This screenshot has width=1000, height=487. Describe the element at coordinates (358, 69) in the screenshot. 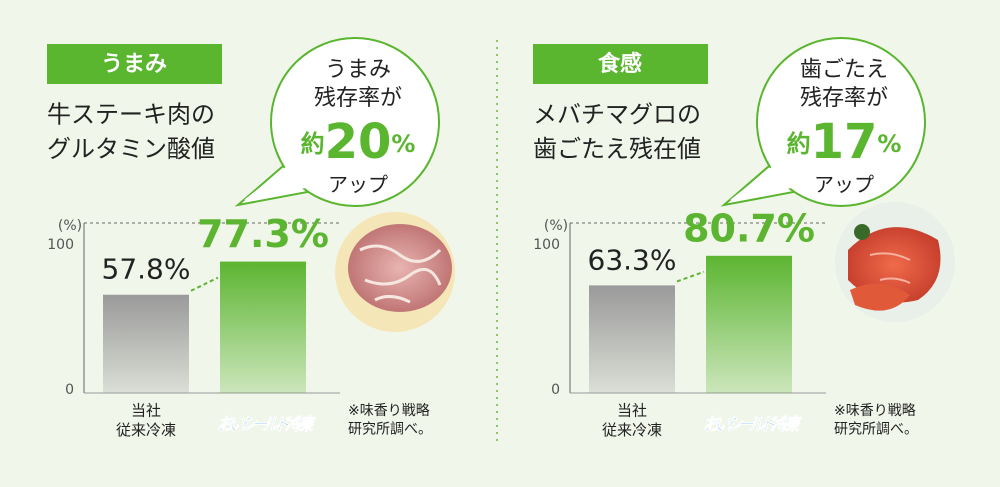

I see `text-line: うまみ` at that location.